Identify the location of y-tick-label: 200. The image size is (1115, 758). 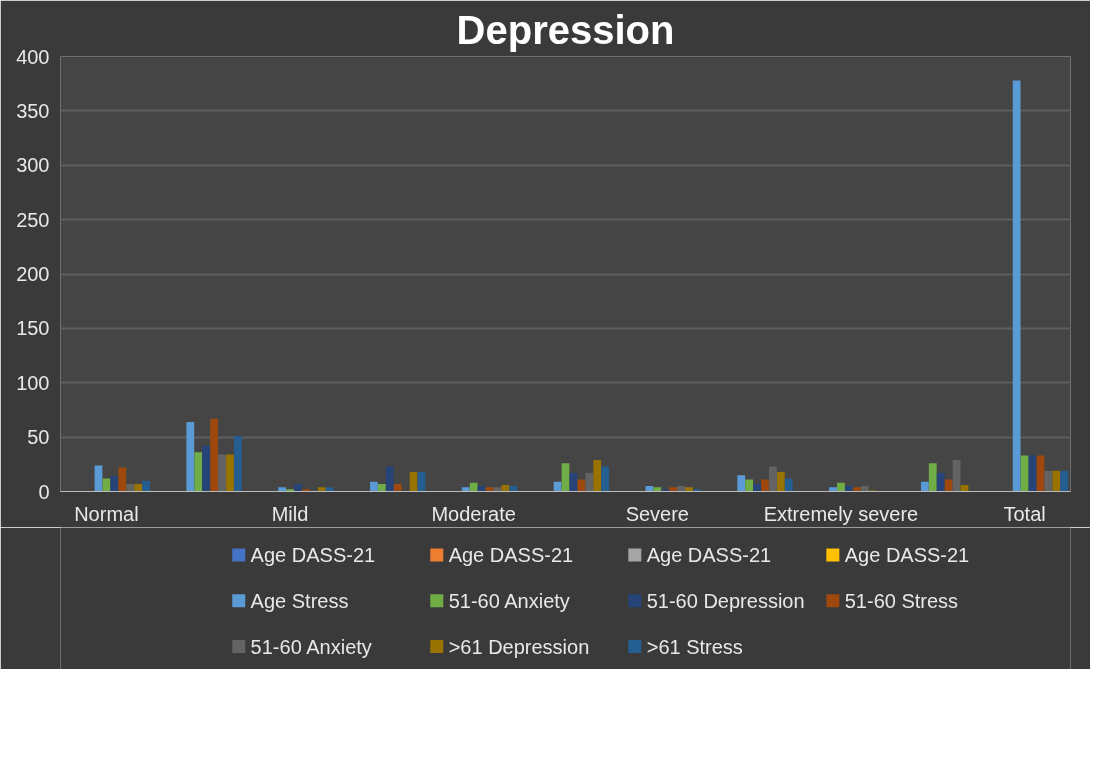
(33, 274).